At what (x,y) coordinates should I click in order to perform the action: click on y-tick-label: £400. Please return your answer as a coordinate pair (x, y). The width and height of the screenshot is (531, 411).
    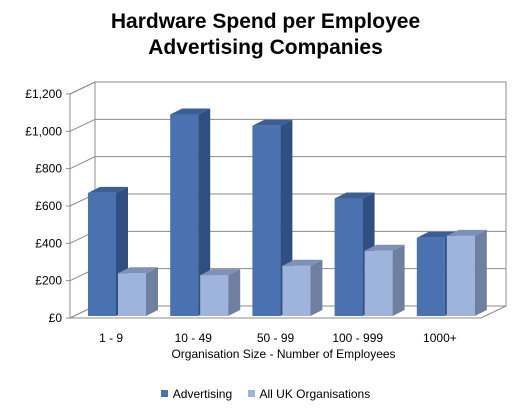
    Looking at the image, I should click on (48, 243).